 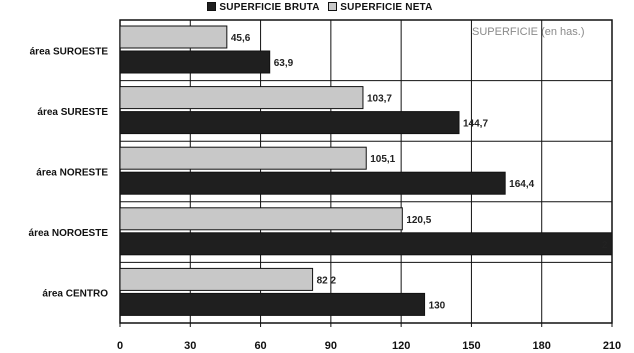 What do you see at coordinates (69, 51) in the screenshot?
I see `category-label: área SUROESTE` at bounding box center [69, 51].